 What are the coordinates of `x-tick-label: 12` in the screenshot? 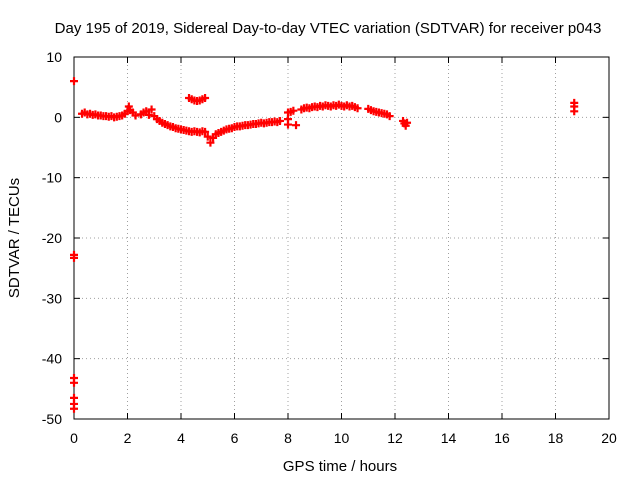 It's located at (395, 438).